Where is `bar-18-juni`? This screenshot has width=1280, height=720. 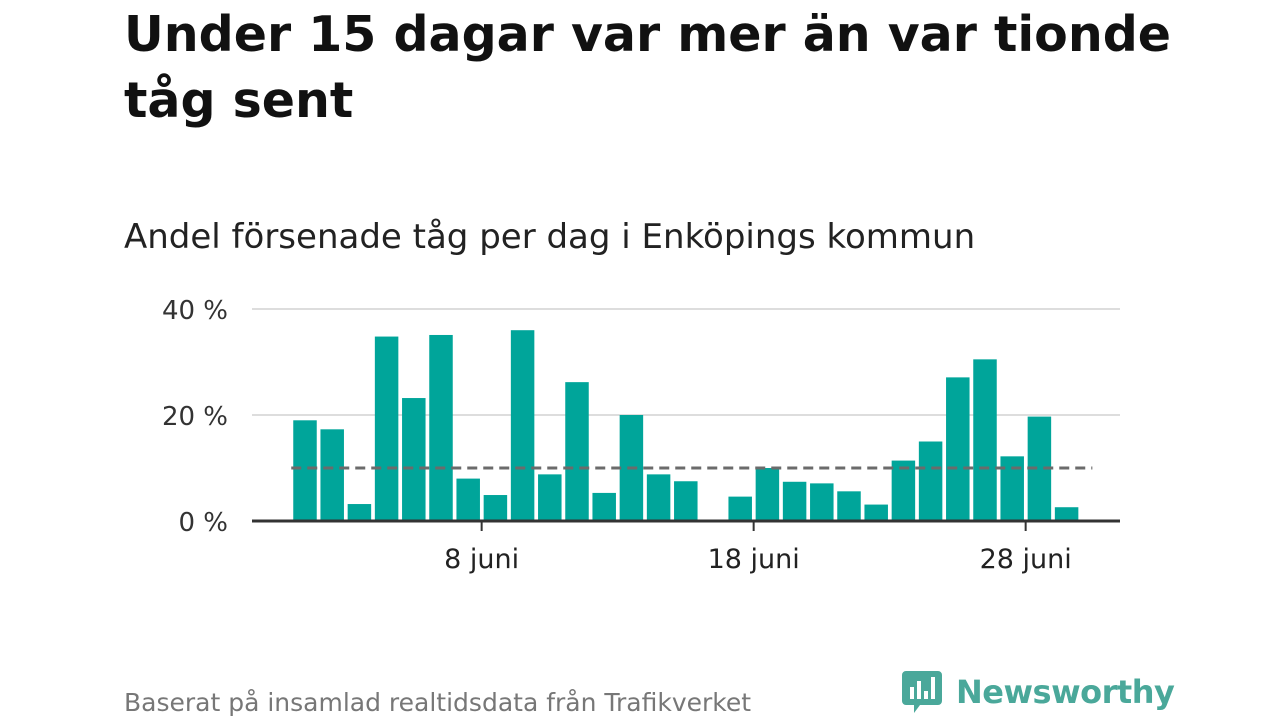
bar-18-juni is located at coordinates (767, 494).